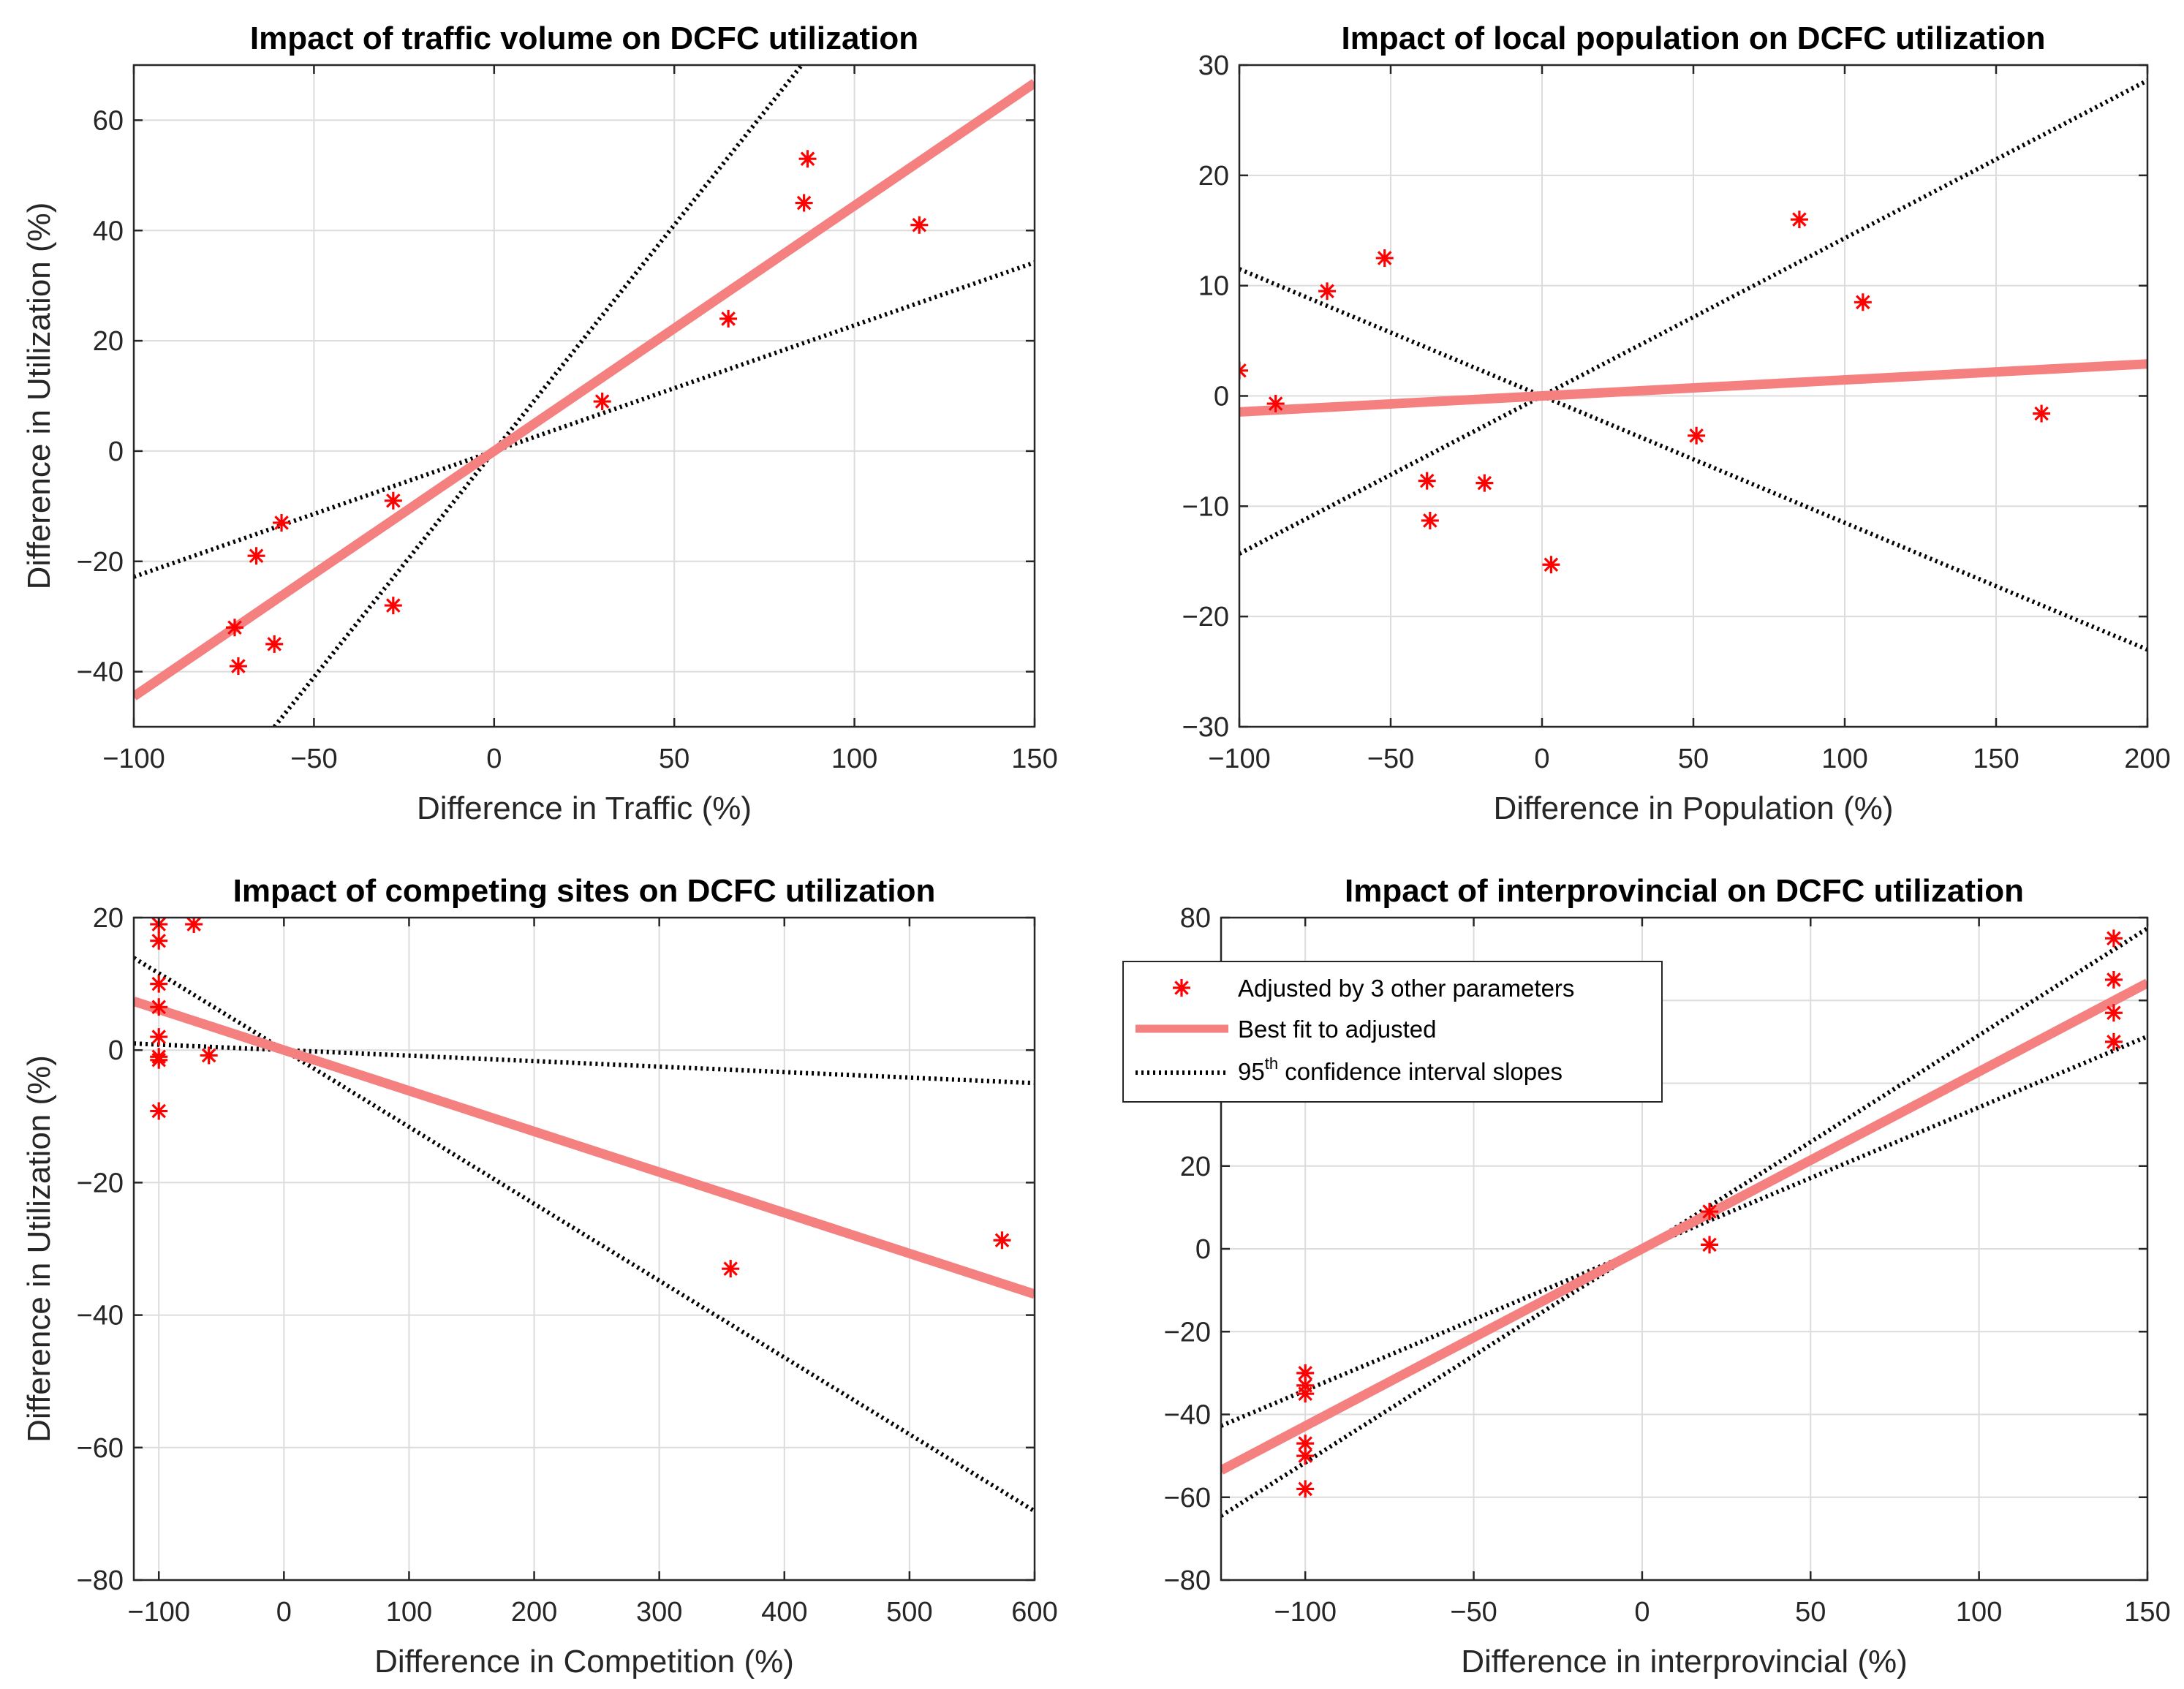 The height and width of the screenshot is (1689, 2184). What do you see at coordinates (1390, 759) in the screenshot?
I see `population-x-tick-label: −50` at bounding box center [1390, 759].